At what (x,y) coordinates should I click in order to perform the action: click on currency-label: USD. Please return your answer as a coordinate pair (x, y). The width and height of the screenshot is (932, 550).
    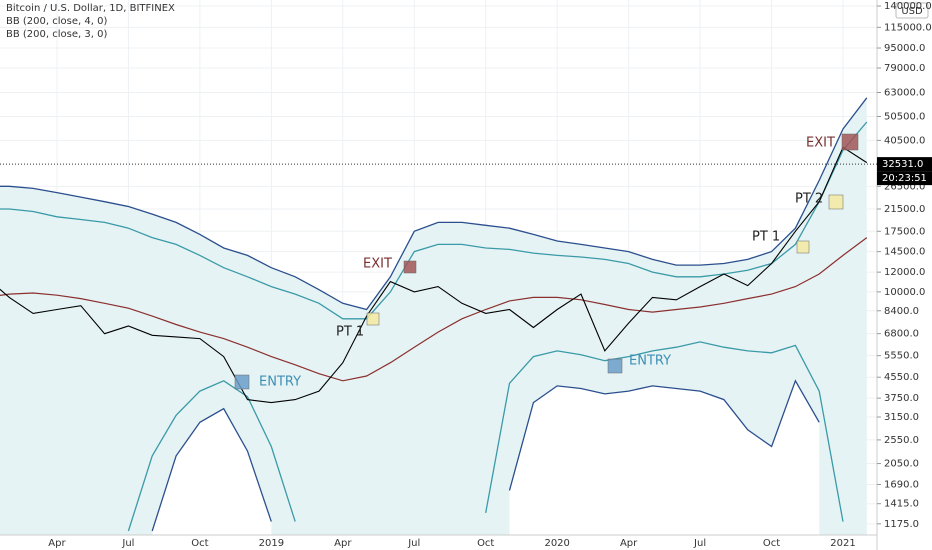
    Looking at the image, I should click on (912, 11).